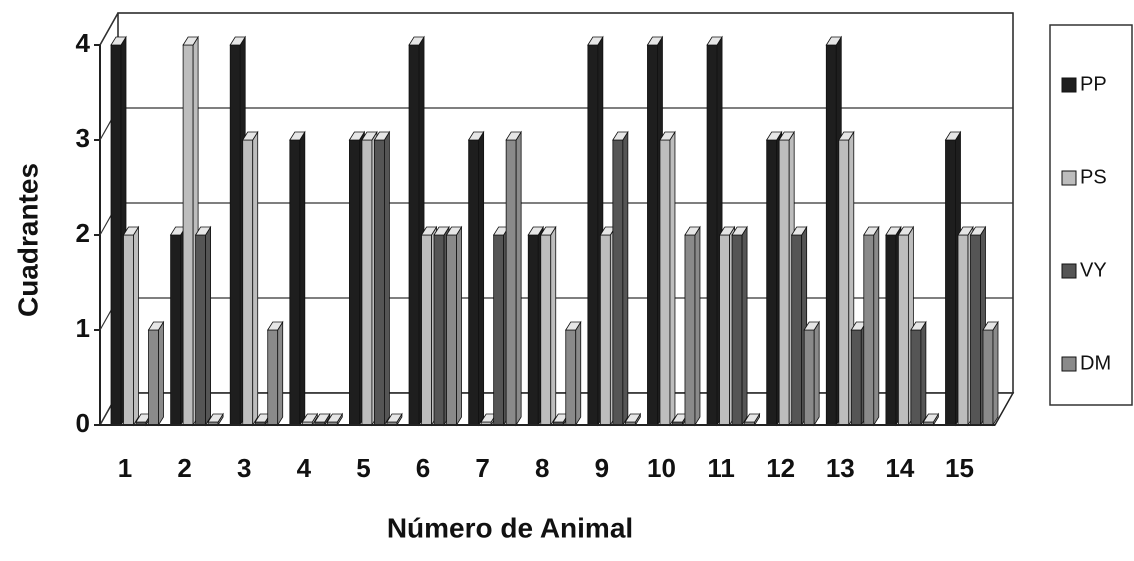 This screenshot has height=561, width=1134. Describe the element at coordinates (1095, 363) in the screenshot. I see `legend-label: DM` at that location.